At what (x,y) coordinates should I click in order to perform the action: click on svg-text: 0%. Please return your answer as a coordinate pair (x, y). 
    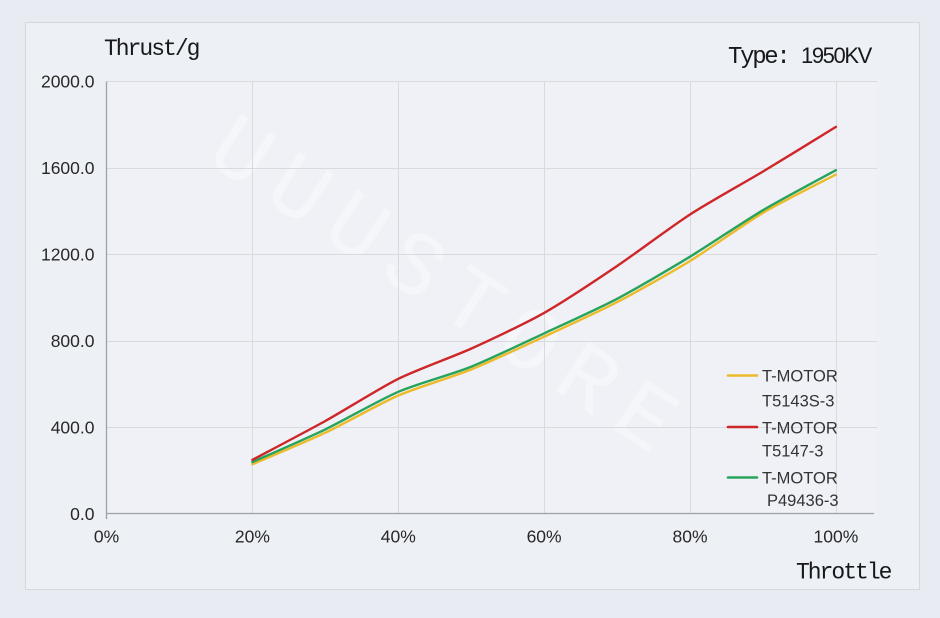
    Looking at the image, I should click on (106, 537).